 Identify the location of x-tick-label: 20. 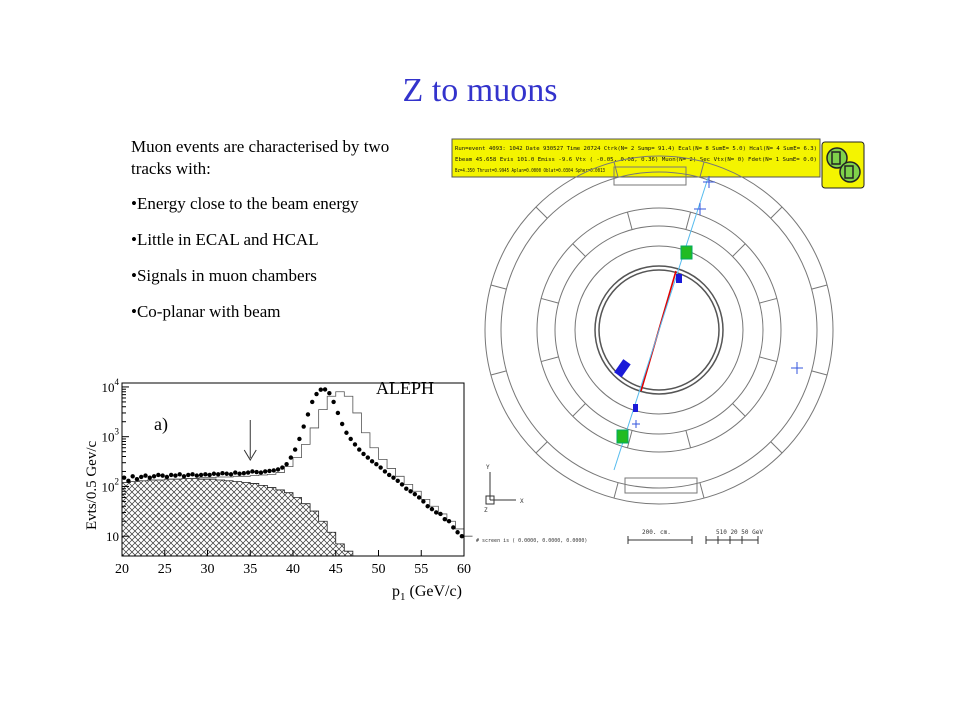
(122, 569).